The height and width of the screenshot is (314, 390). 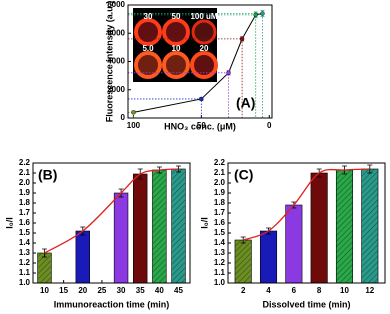 I want to click on x-axis-title: Dissolved time (min), so click(x=306, y=304).